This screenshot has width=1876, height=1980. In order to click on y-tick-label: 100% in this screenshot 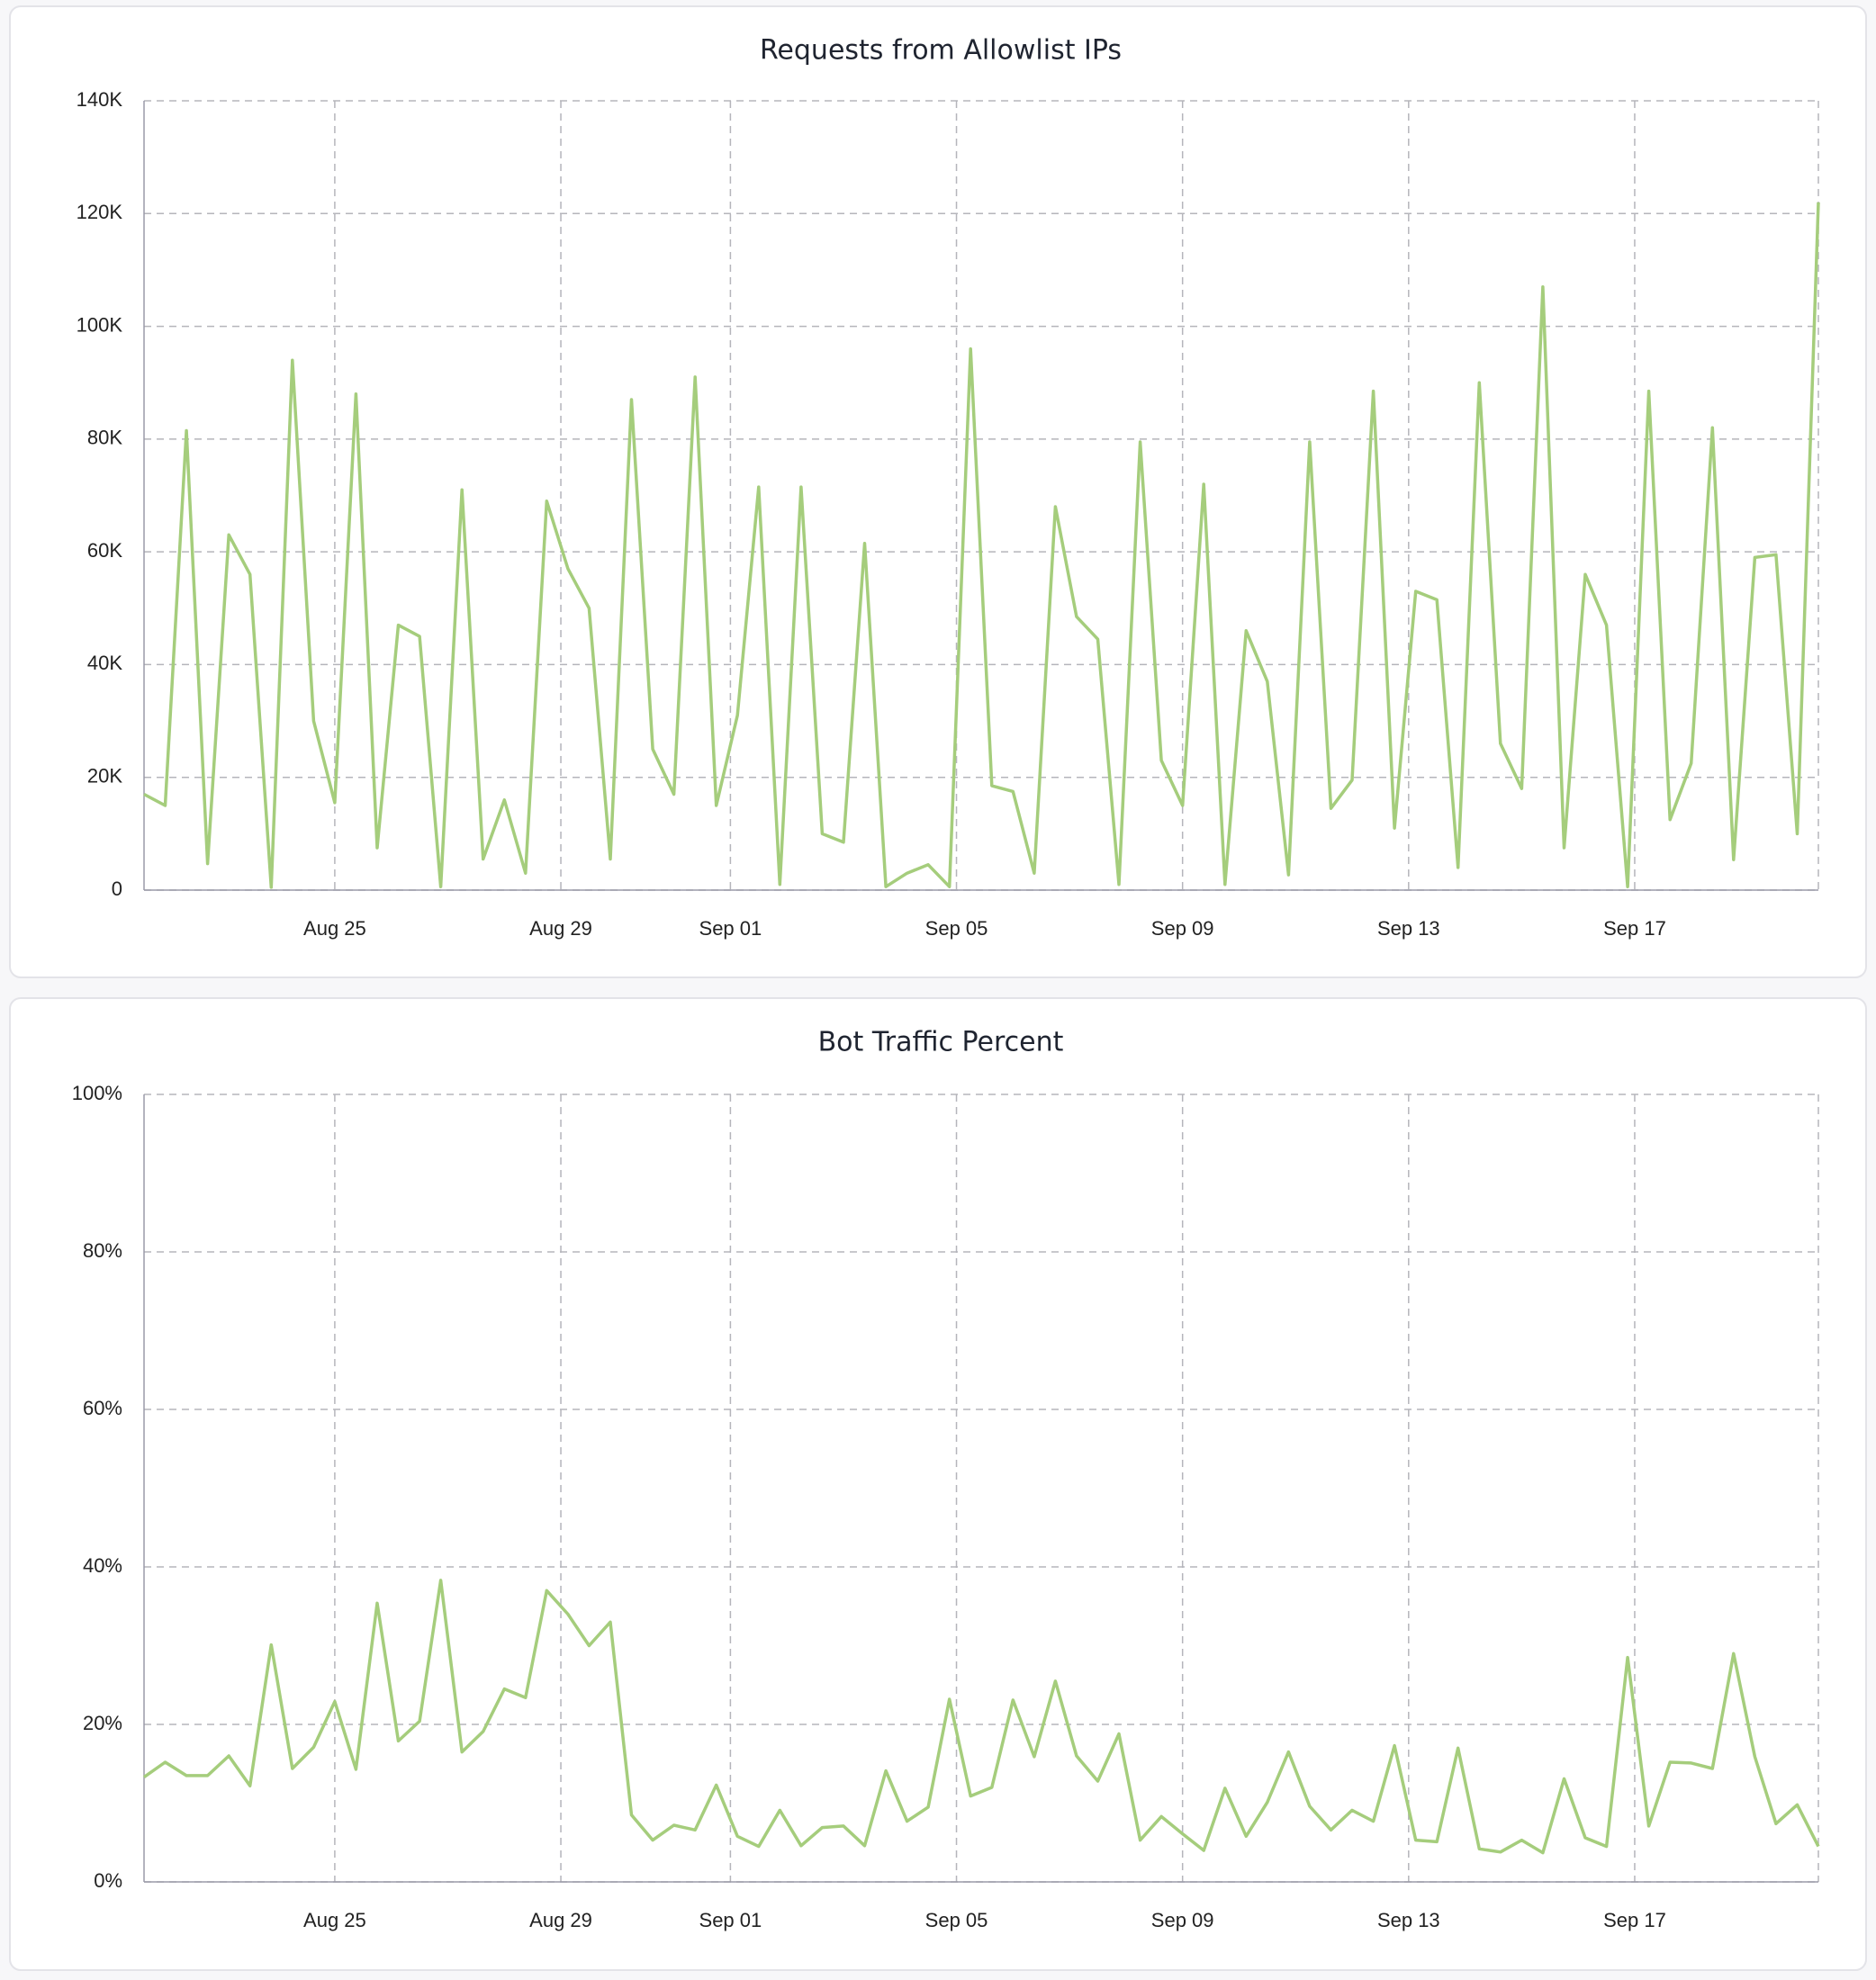, I will do `click(97, 1093)`.